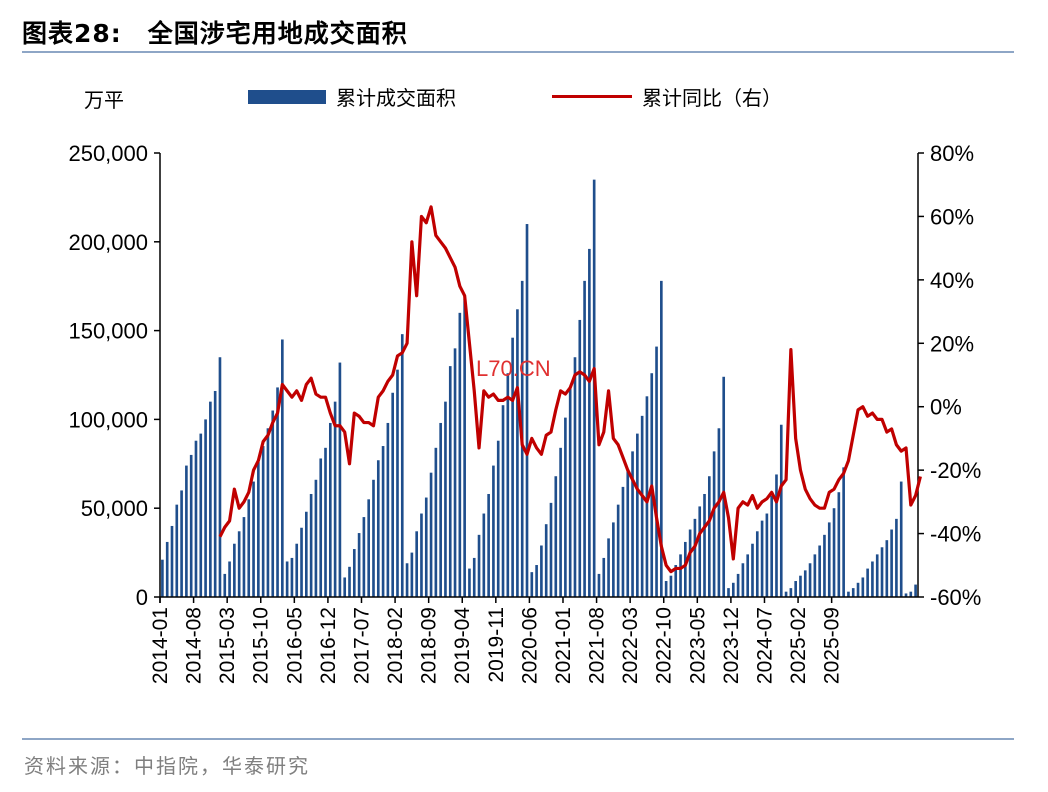  Describe the element at coordinates (114, 508) in the screenshot. I see `left-tick-label: 50,000` at that location.